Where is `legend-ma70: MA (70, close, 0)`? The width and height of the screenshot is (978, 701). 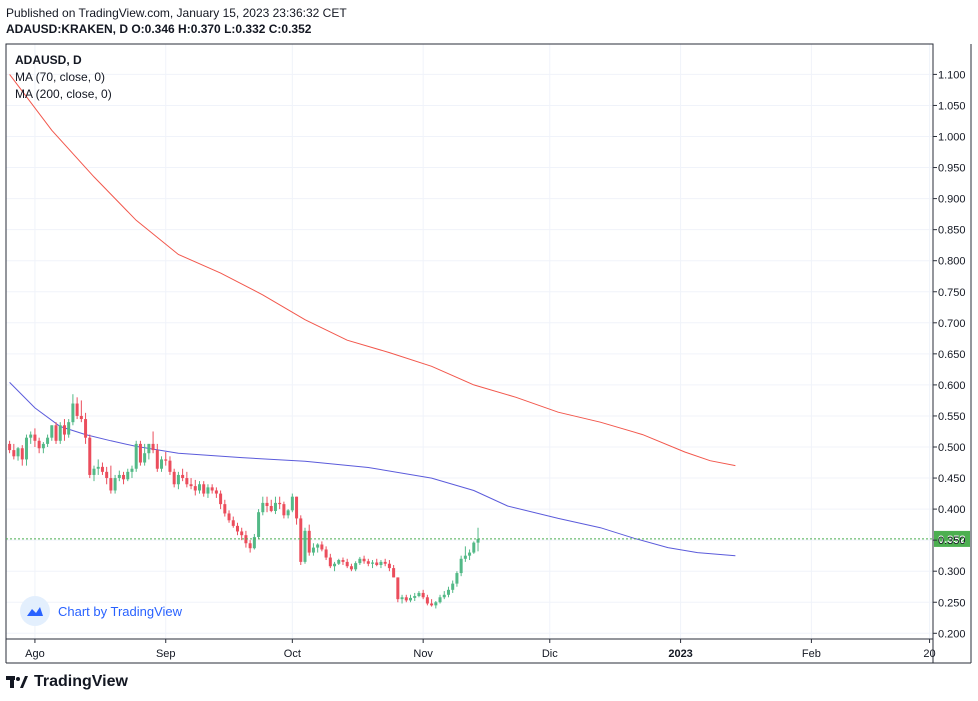 legend-ma70: MA (70, close, 0) is located at coordinates (60, 77).